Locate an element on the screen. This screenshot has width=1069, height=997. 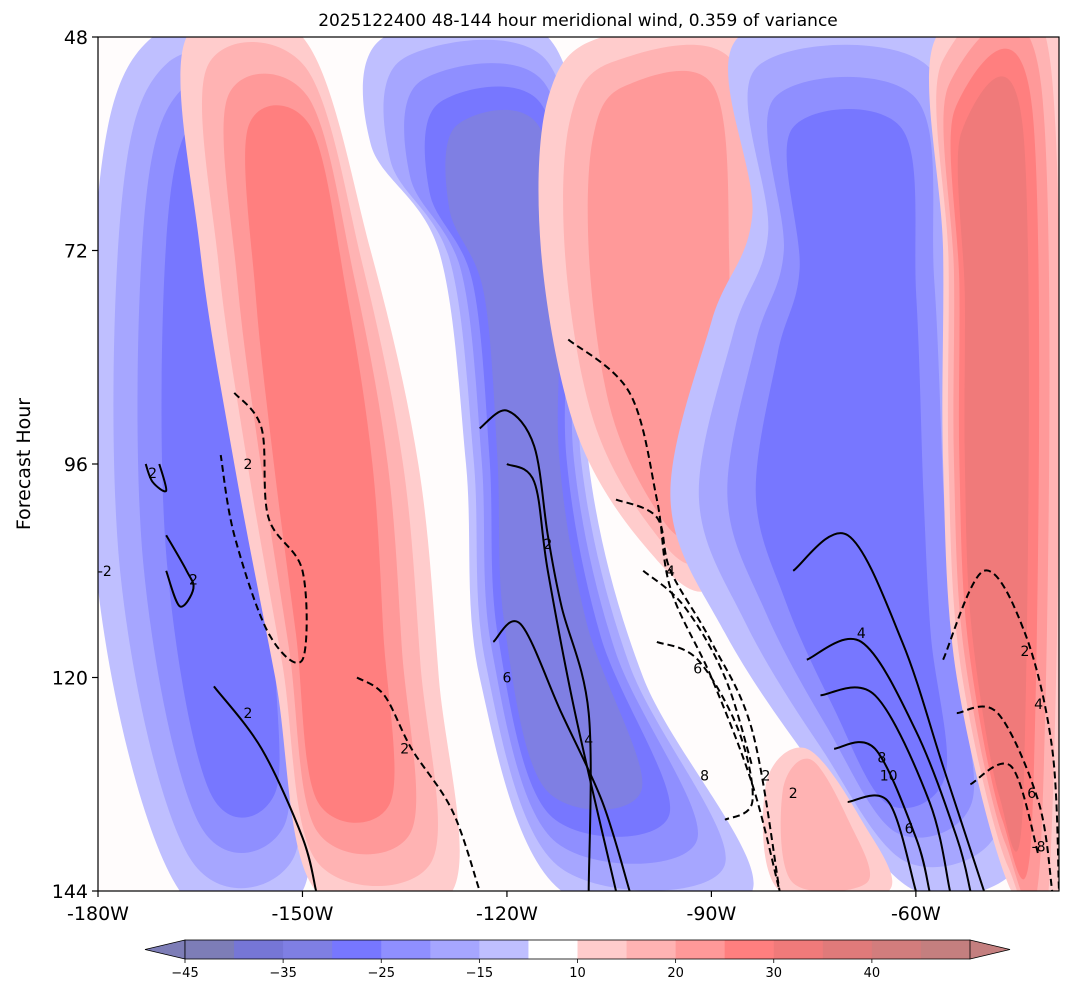
y-tick-label: 120 is located at coordinates (70, 679).